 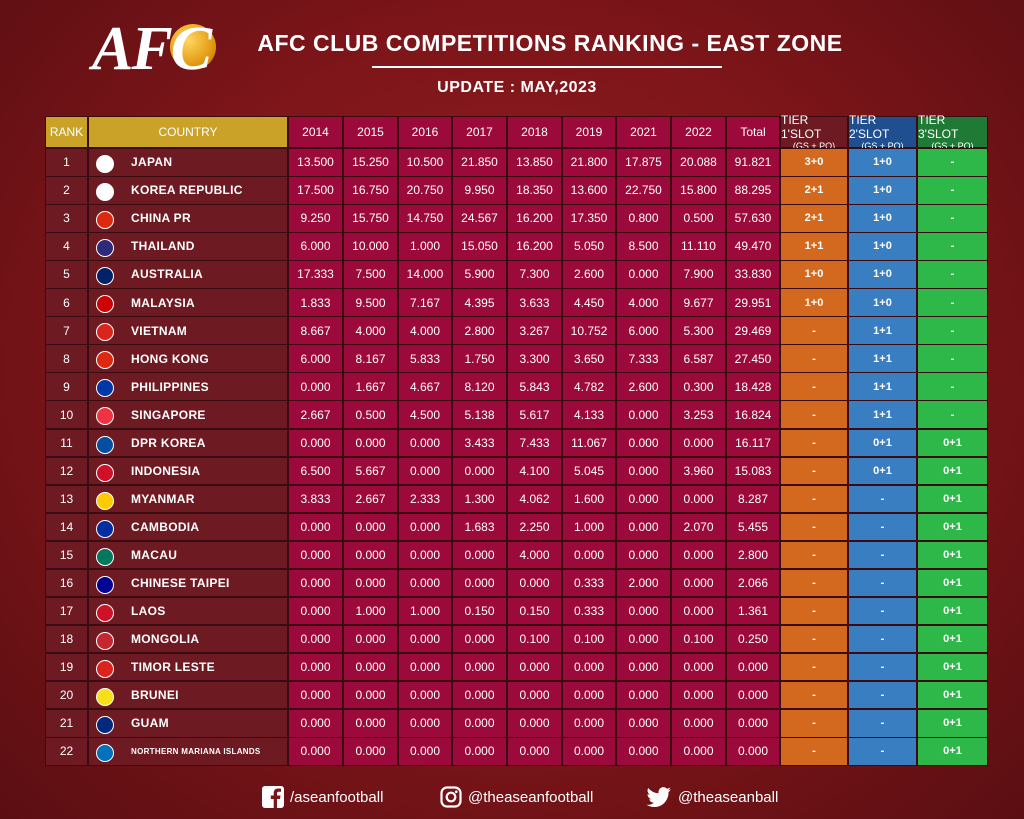 I want to click on cell-text: 4.000, so click(x=534, y=554).